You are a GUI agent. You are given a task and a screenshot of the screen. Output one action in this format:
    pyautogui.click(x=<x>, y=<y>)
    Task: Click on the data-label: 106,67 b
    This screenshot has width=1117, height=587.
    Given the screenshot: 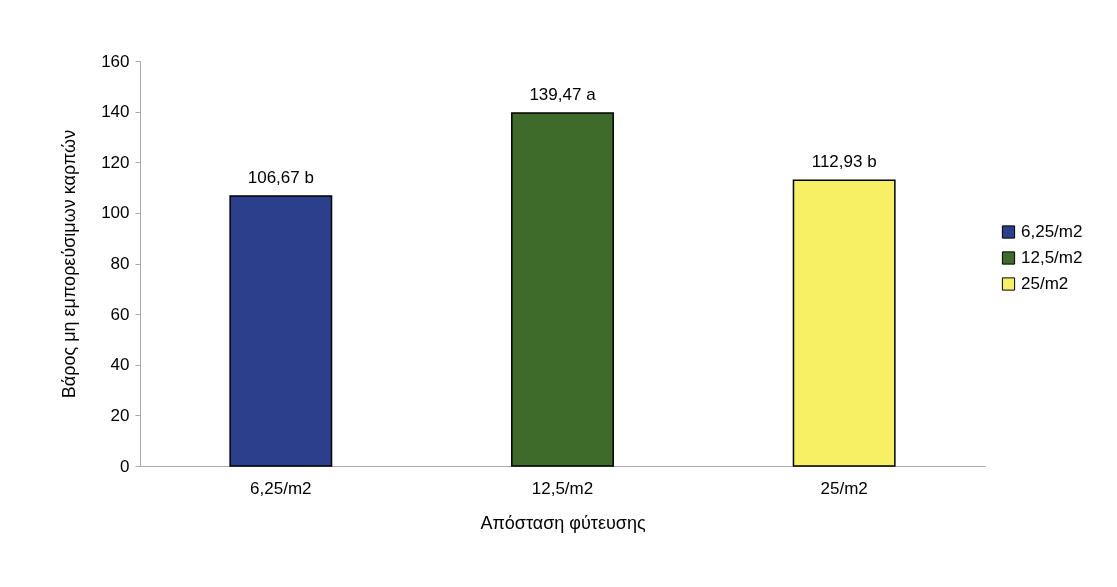 What is the action you would take?
    pyautogui.click(x=280, y=177)
    